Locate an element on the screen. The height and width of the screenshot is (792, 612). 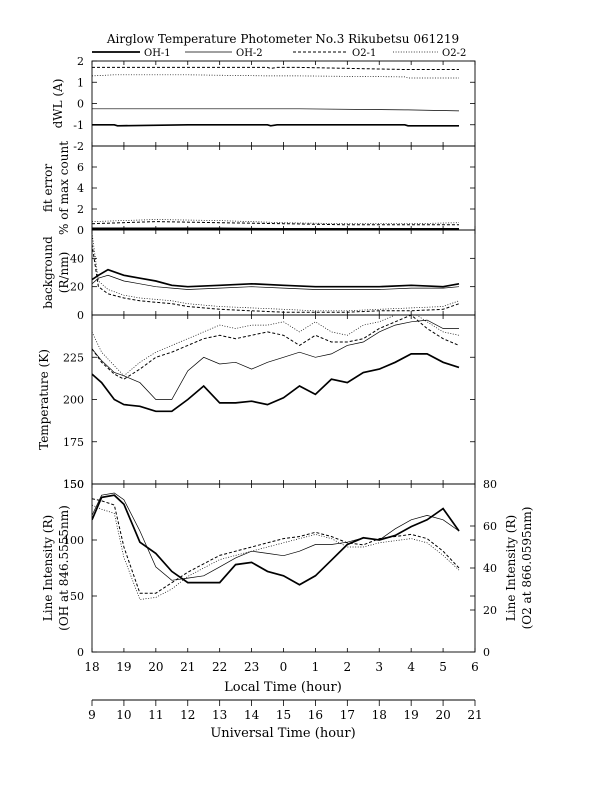
ut-tick-label: 11 is located at coordinates (155, 715).